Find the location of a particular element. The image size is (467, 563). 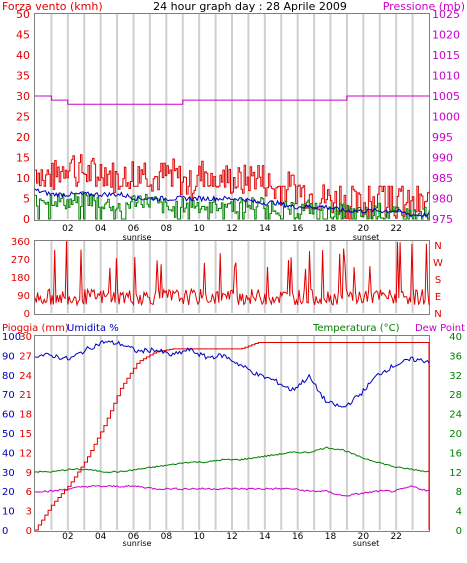

direction-tick-label: 270 is located at coordinates (20, 260).